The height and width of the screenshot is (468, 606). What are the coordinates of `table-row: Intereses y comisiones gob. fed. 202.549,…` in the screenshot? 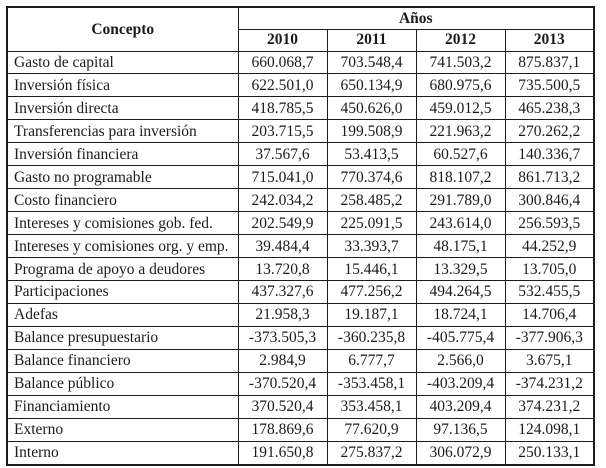 It's located at (300, 223).